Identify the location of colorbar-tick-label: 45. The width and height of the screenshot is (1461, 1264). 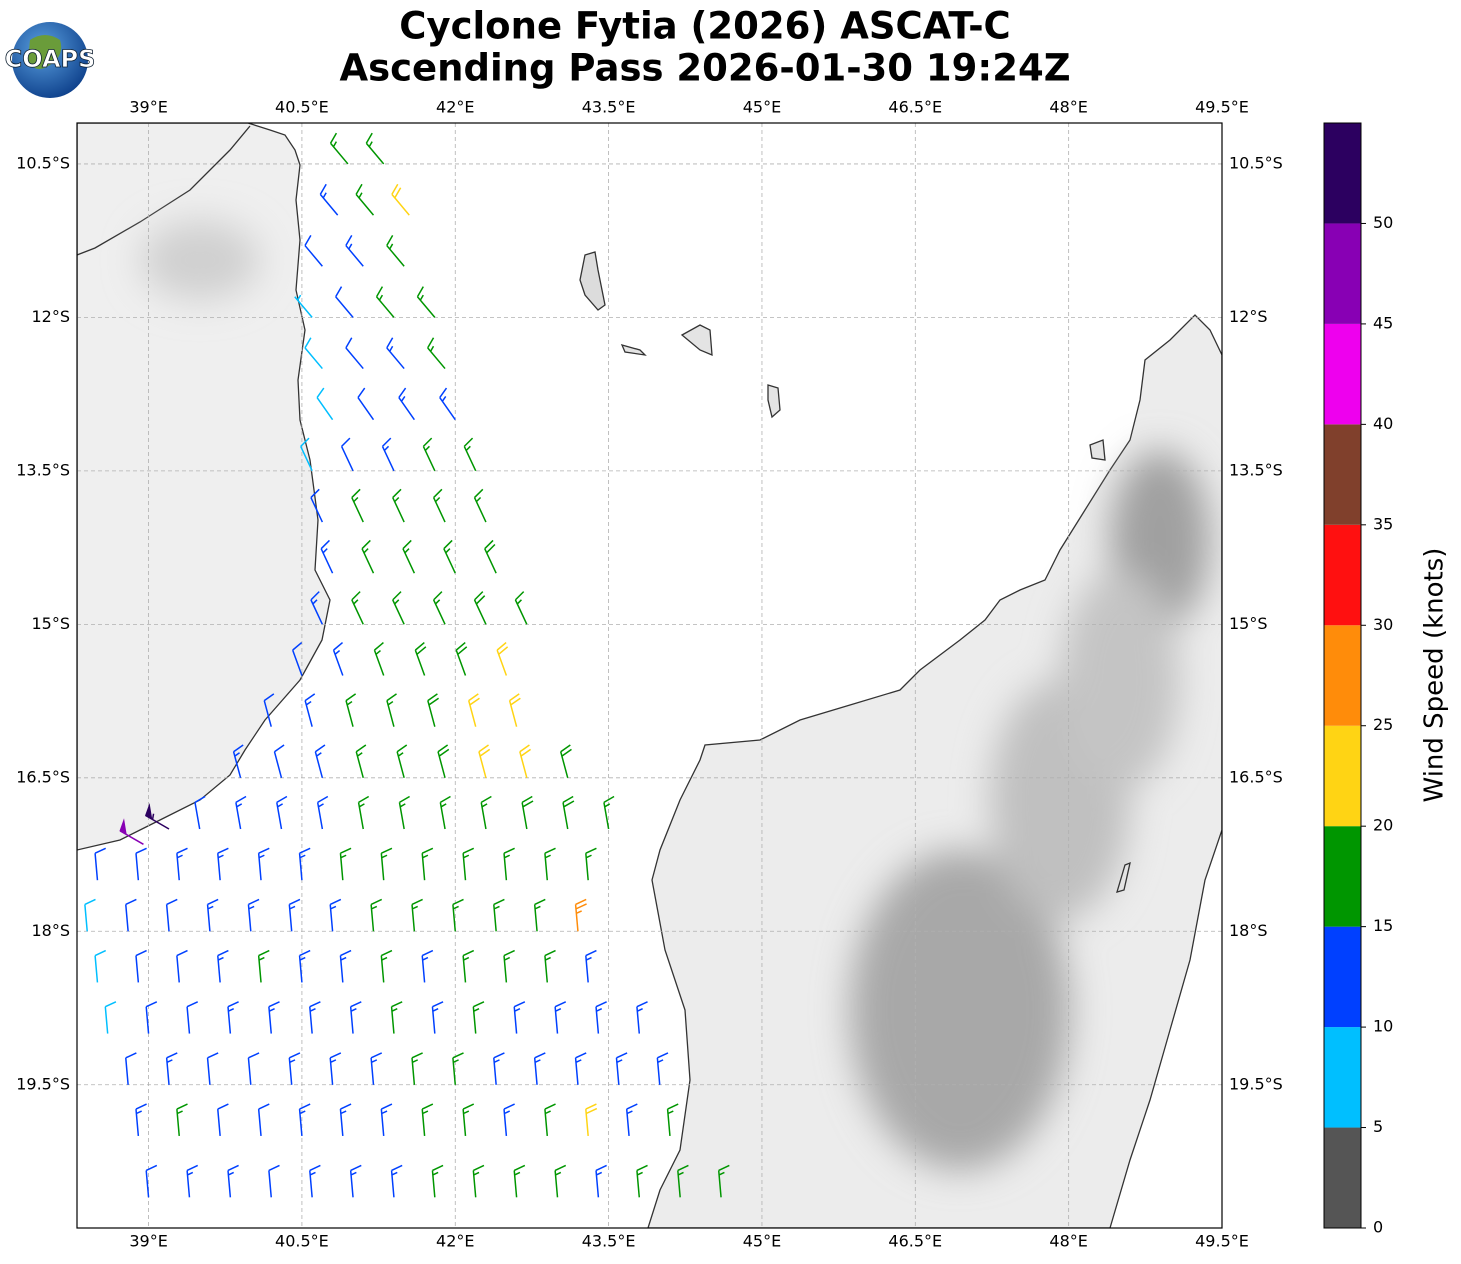
(1383, 322).